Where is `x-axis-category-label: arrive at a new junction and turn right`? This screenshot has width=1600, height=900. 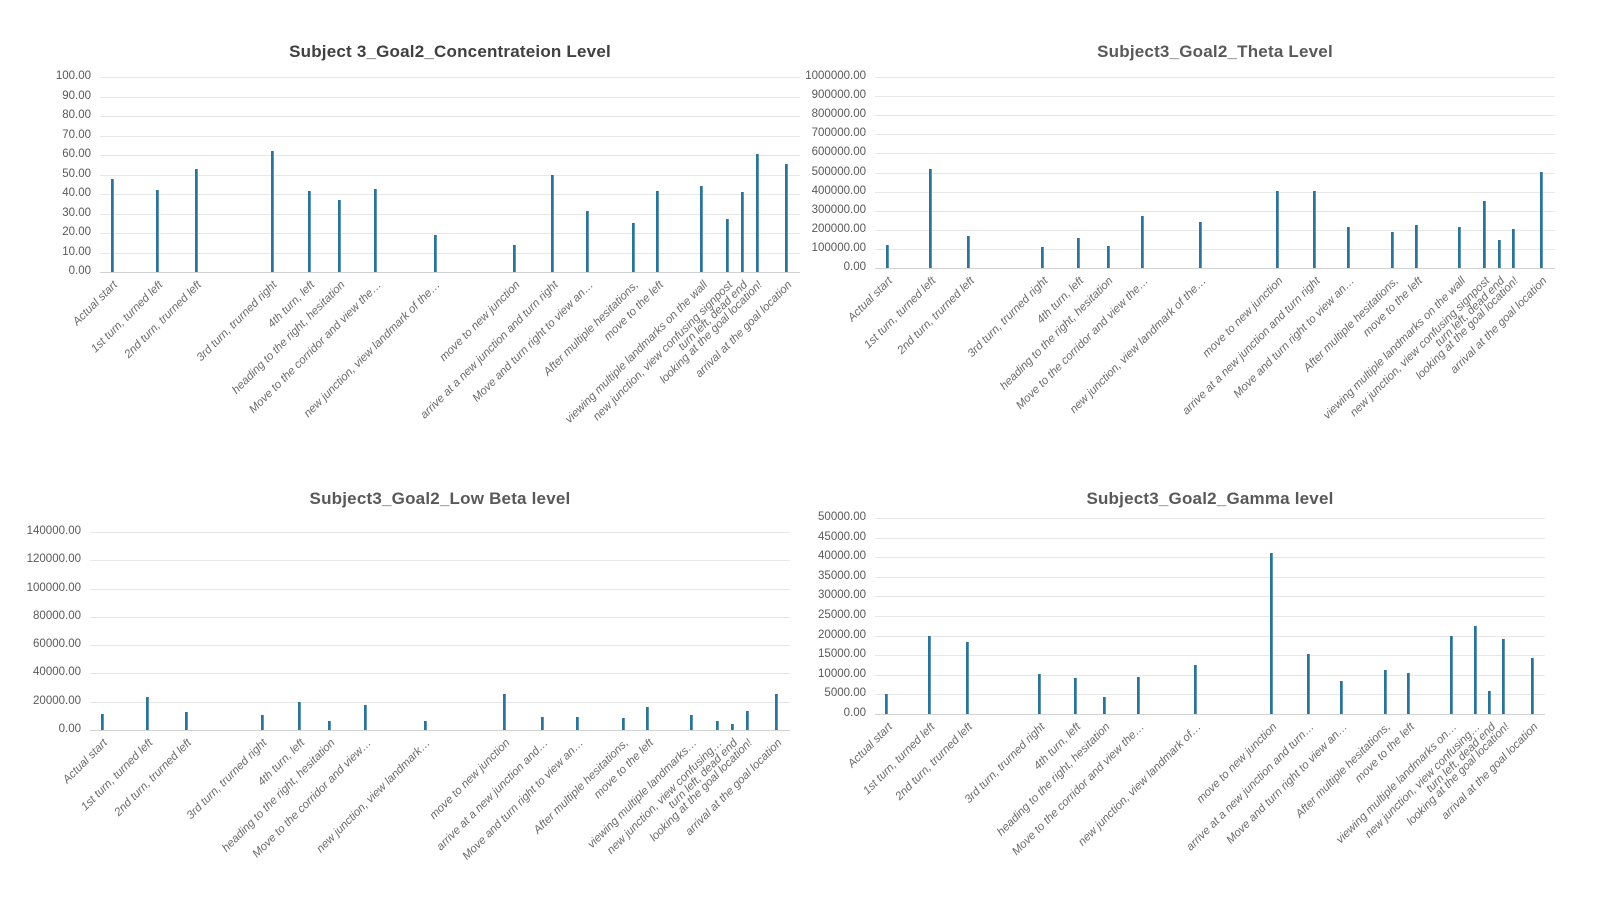 x-axis-category-label: arrive at a new junction and turn right is located at coordinates (1251, 346).